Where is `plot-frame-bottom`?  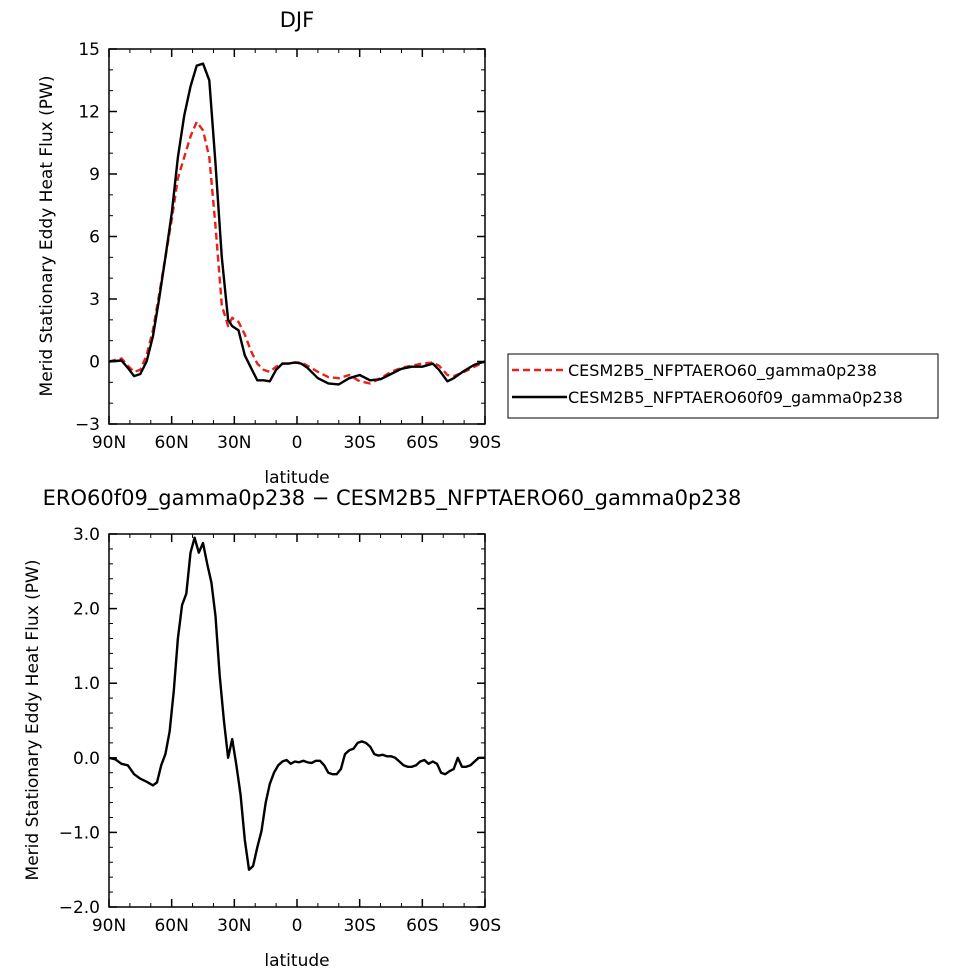
plot-frame-bottom is located at coordinates (297, 720).